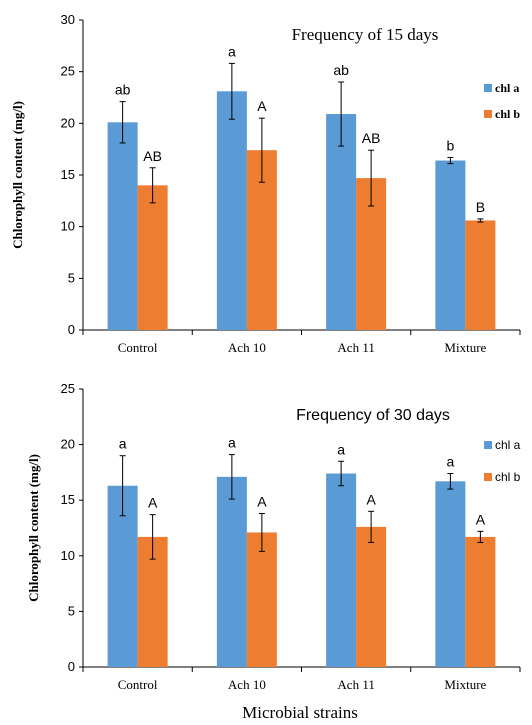  I want to click on y-tick-label: 30, so click(68, 19).